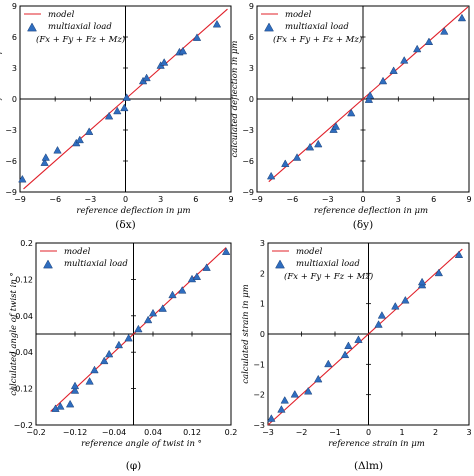 The height and width of the screenshot is (476, 474). Describe the element at coordinates (35, 432) in the screenshot. I see `x-tick-label: −0.2` at that location.